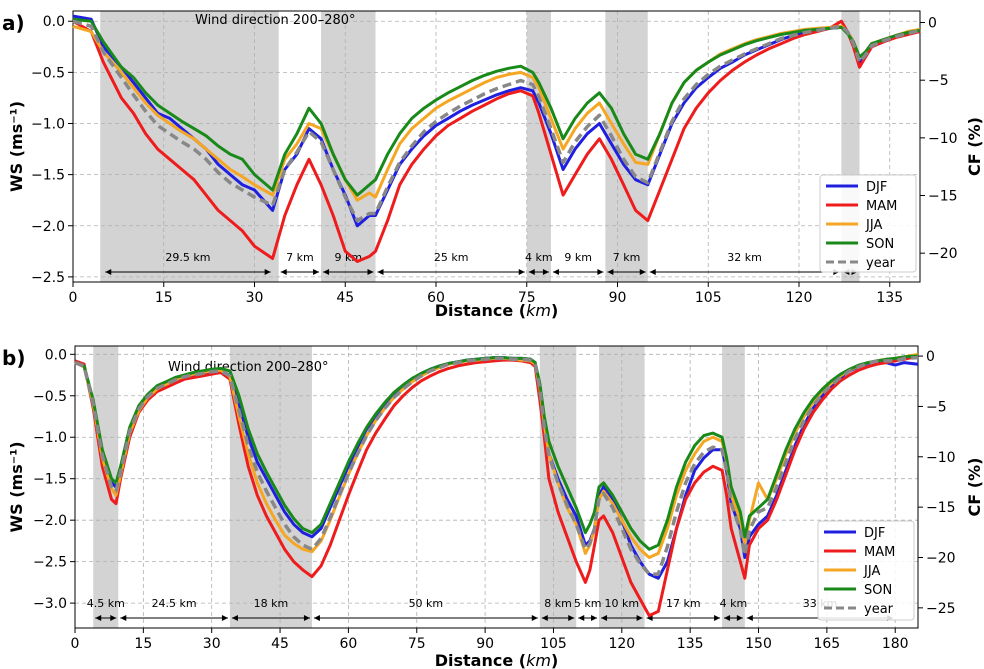 This screenshot has height=669, width=984. I want to click on segment-label: 10 km, so click(622, 603).